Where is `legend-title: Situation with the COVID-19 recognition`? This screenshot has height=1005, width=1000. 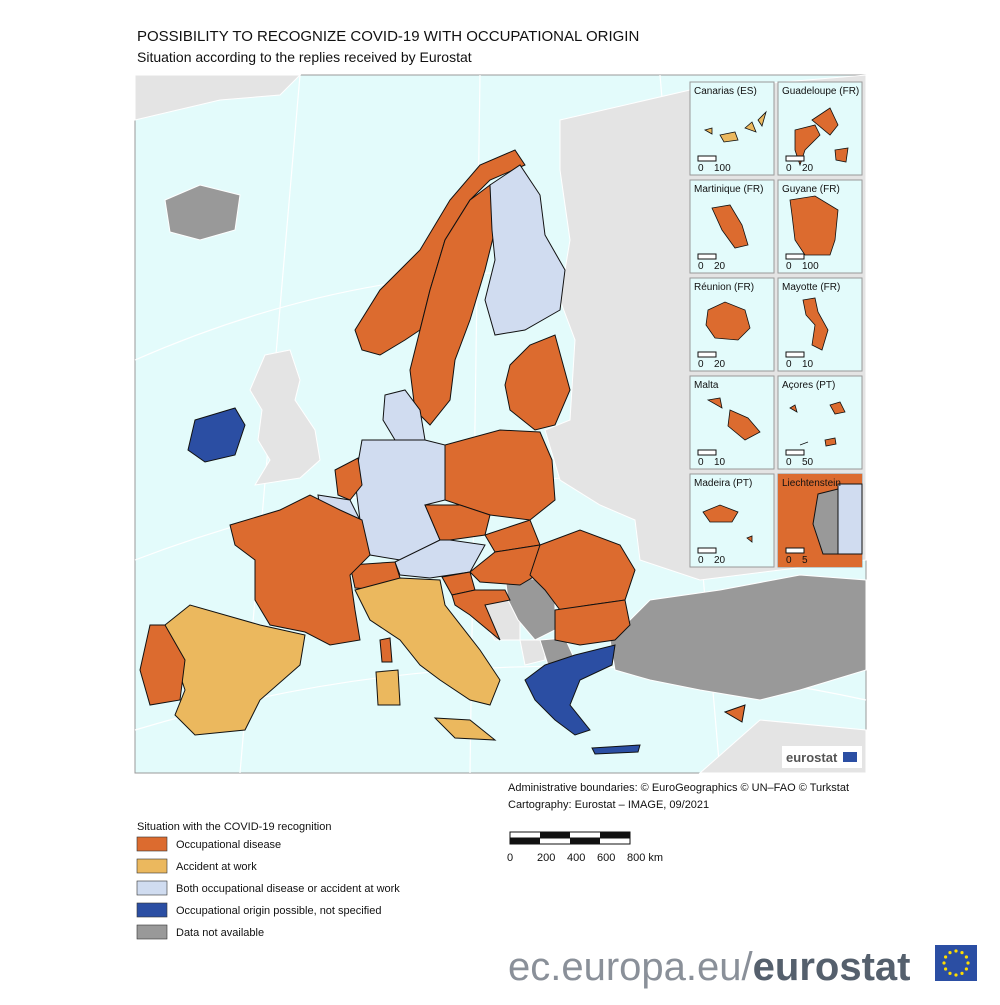
legend-title: Situation with the COVID-19 recognition is located at coordinates (234, 827).